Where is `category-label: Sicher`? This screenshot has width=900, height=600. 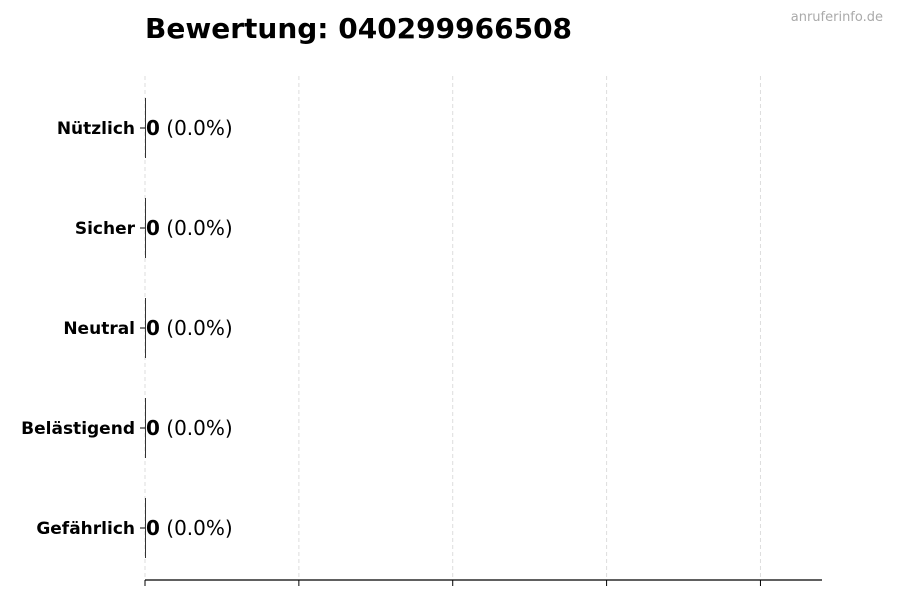
category-label: Sicher is located at coordinates (105, 229).